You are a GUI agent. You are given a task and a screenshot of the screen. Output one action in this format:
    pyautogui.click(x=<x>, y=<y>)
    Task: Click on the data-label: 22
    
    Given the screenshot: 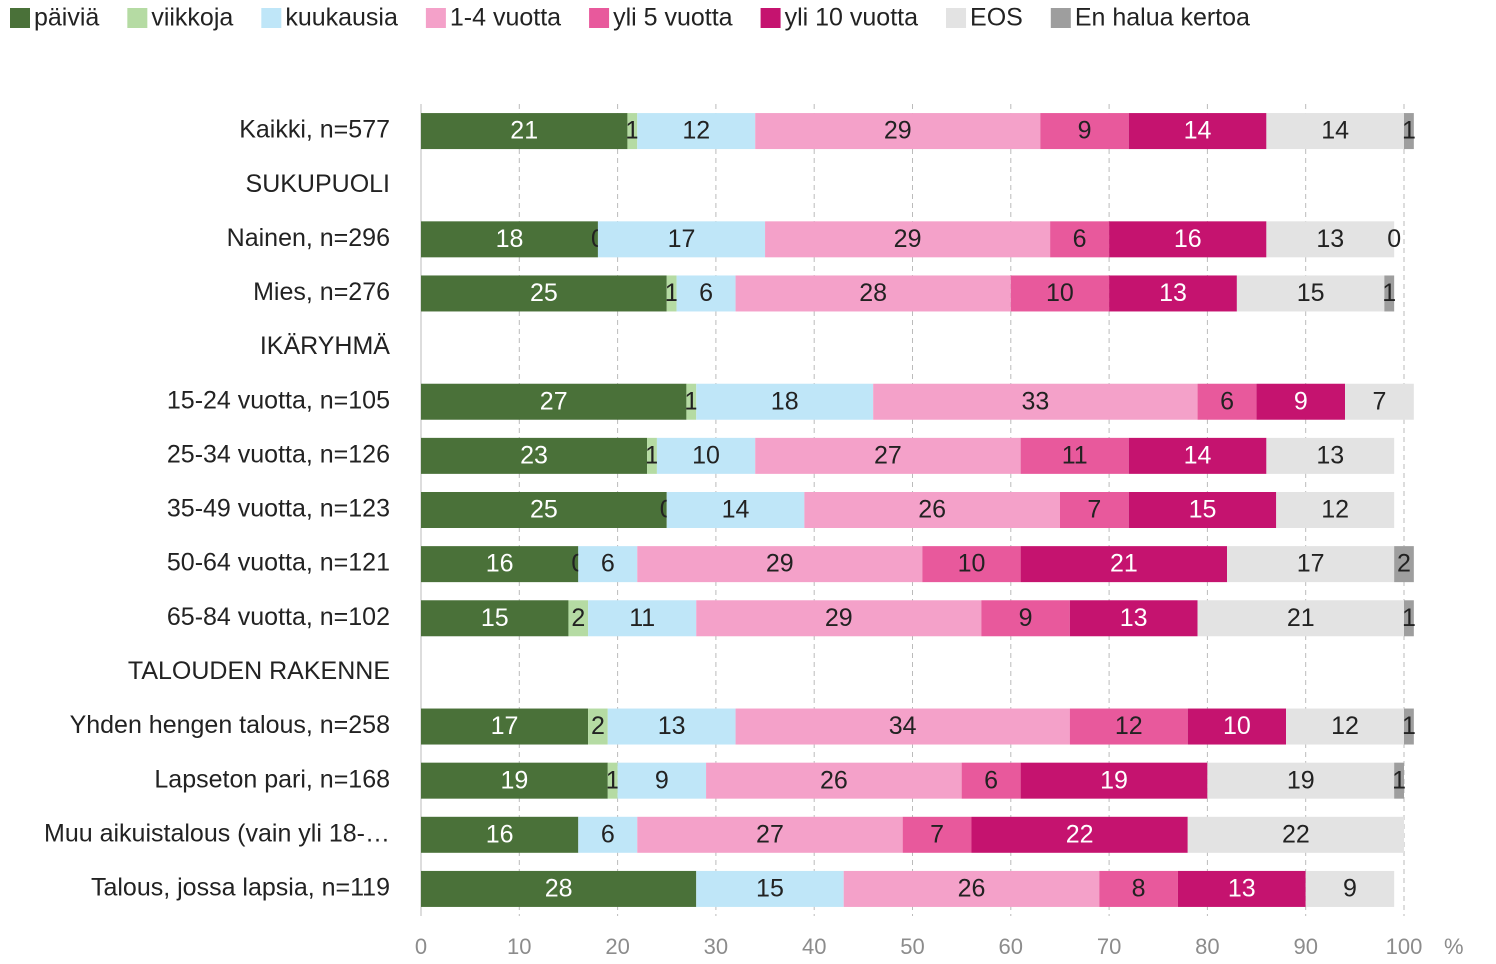 What is the action you would take?
    pyautogui.click(x=1080, y=834)
    